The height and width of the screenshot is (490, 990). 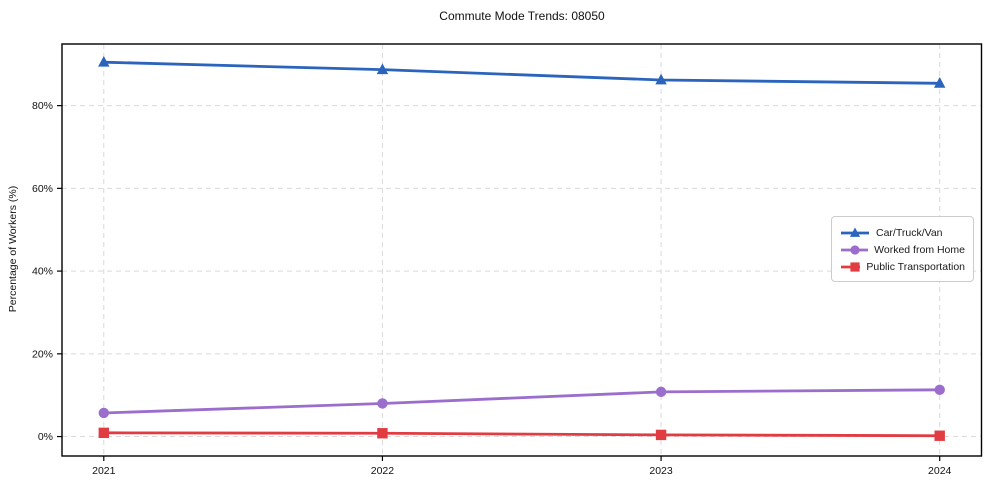 I want to click on legend-item-car-truck-van: Car/Truck/Van, so click(x=902, y=232).